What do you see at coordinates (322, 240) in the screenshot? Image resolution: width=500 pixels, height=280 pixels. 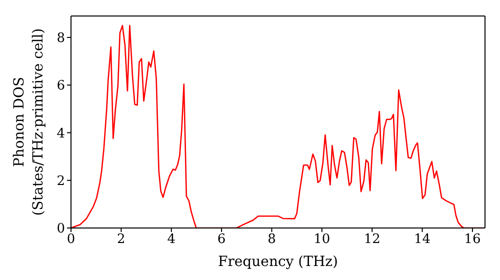 I see `x-tick-label: 10` at bounding box center [322, 240].